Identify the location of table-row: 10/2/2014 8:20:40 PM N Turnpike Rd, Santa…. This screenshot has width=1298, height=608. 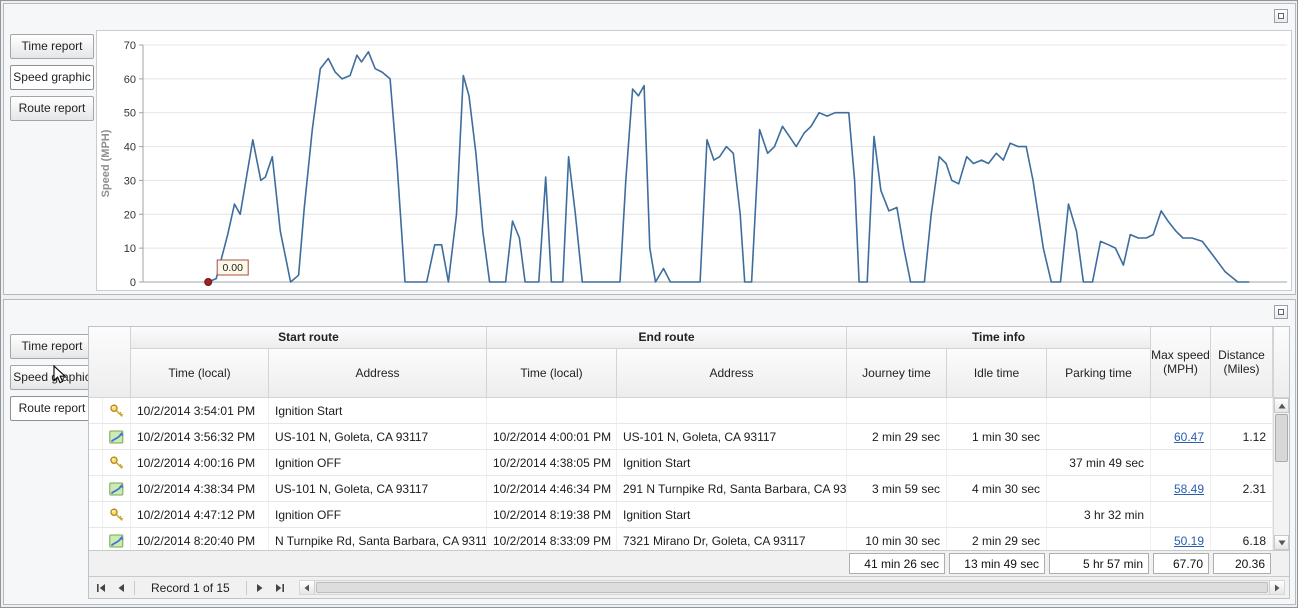
(681, 539).